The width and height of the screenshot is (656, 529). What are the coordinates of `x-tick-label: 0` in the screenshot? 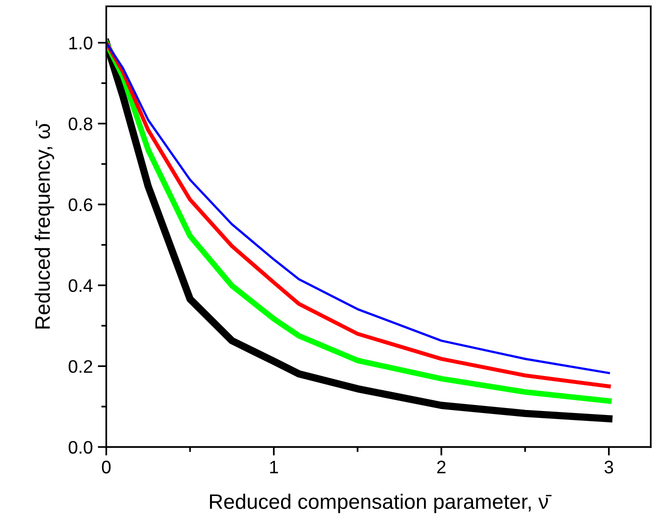 It's located at (106, 467).